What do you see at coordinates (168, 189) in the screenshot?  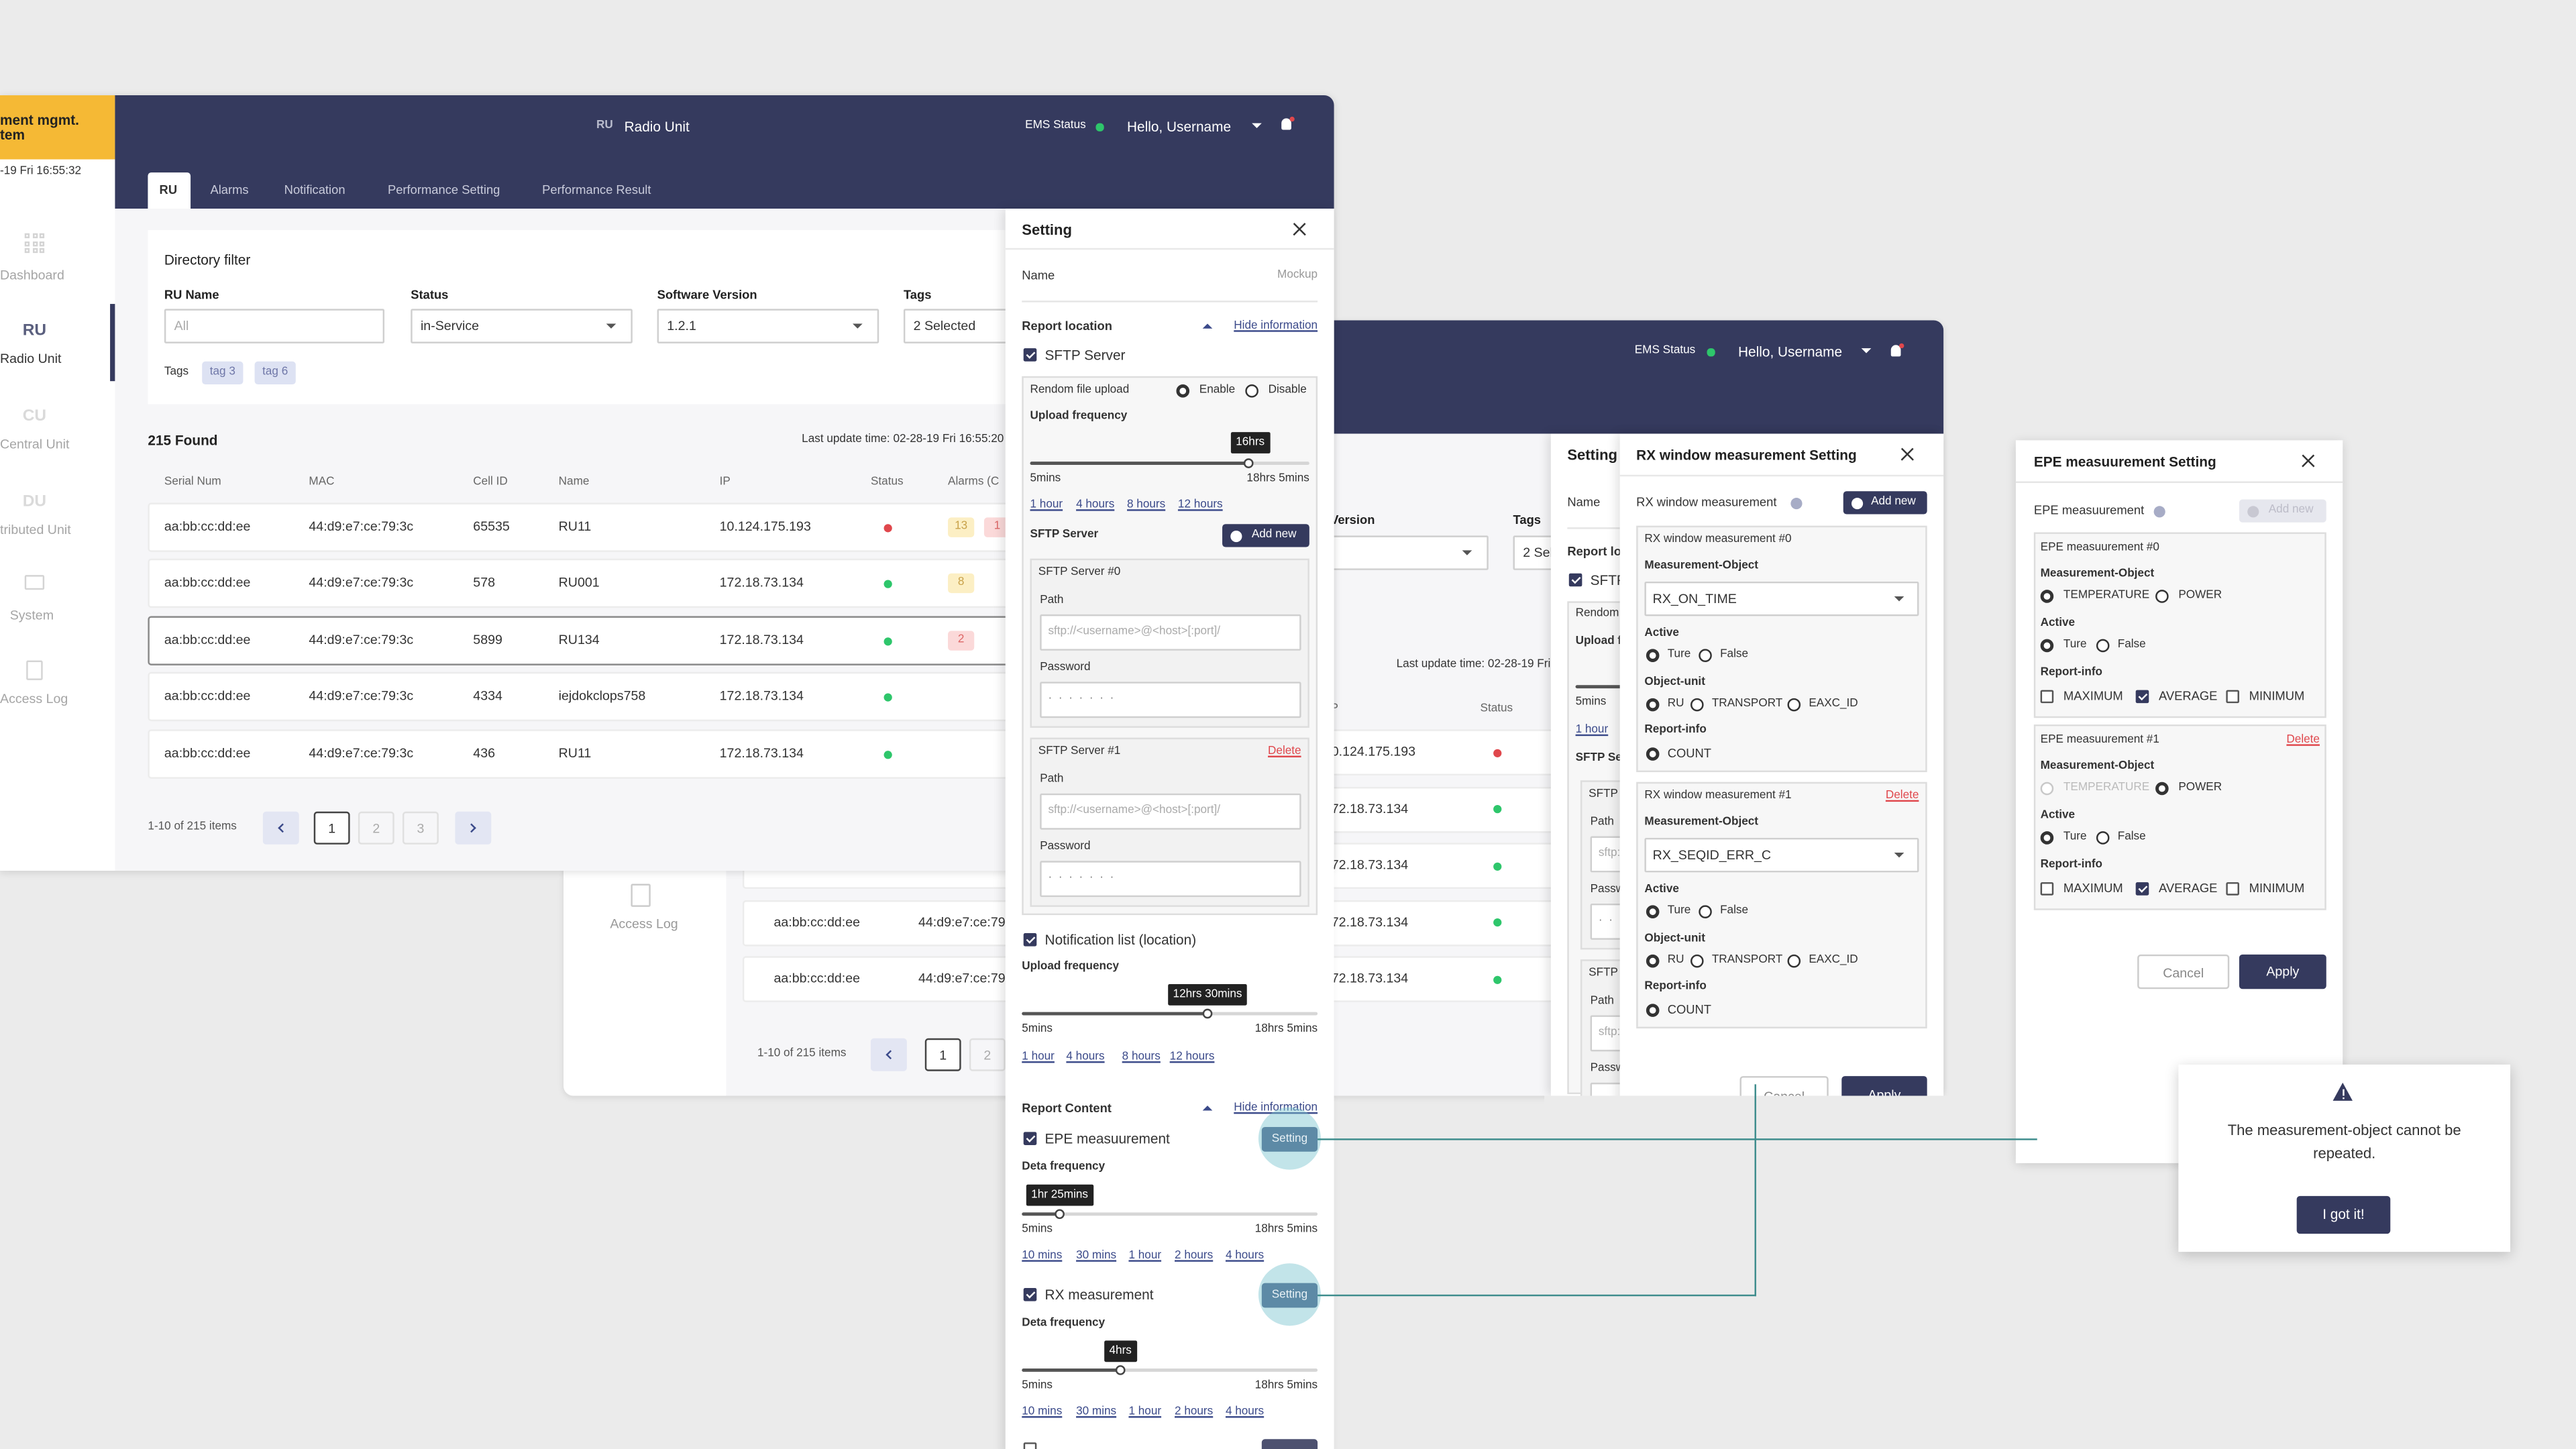 I see `tab: RU` at bounding box center [168, 189].